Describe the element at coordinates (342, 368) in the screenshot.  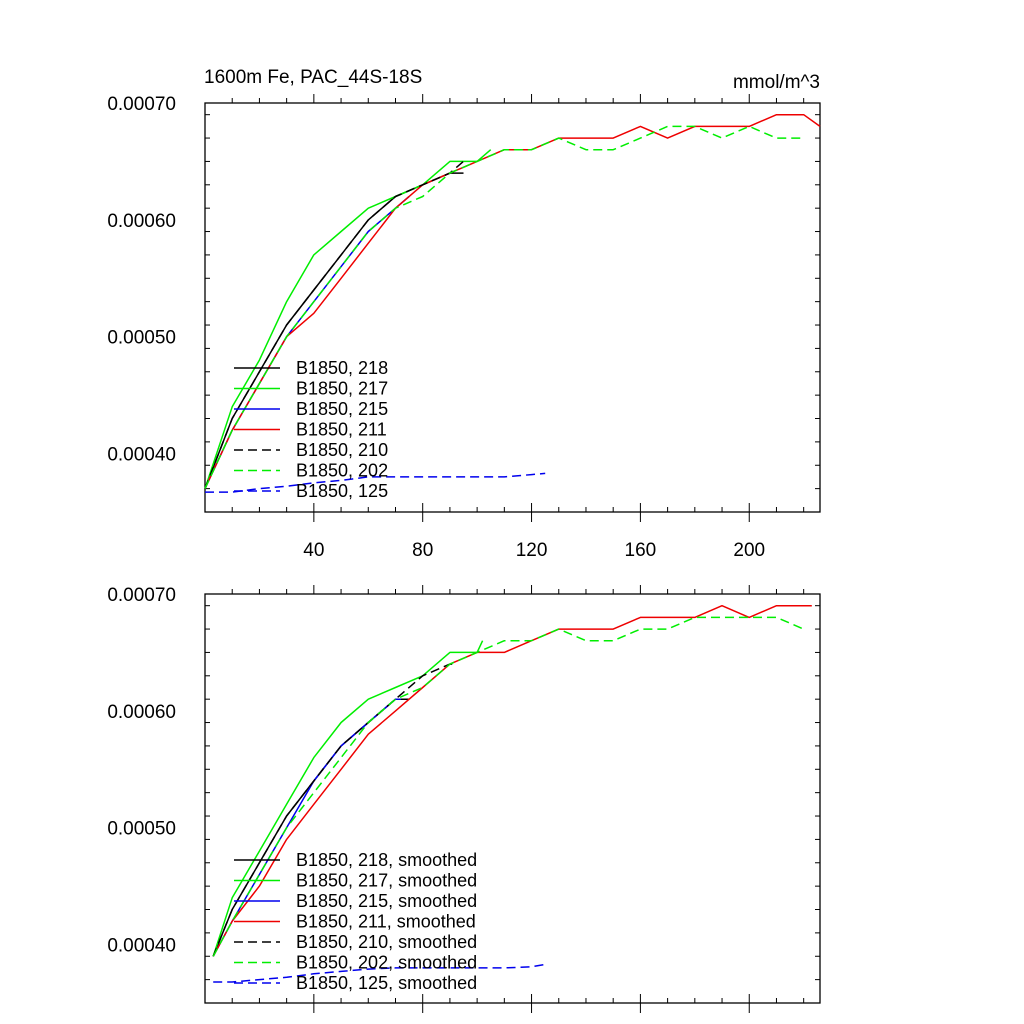
I see `legend-label: B1850, 218` at that location.